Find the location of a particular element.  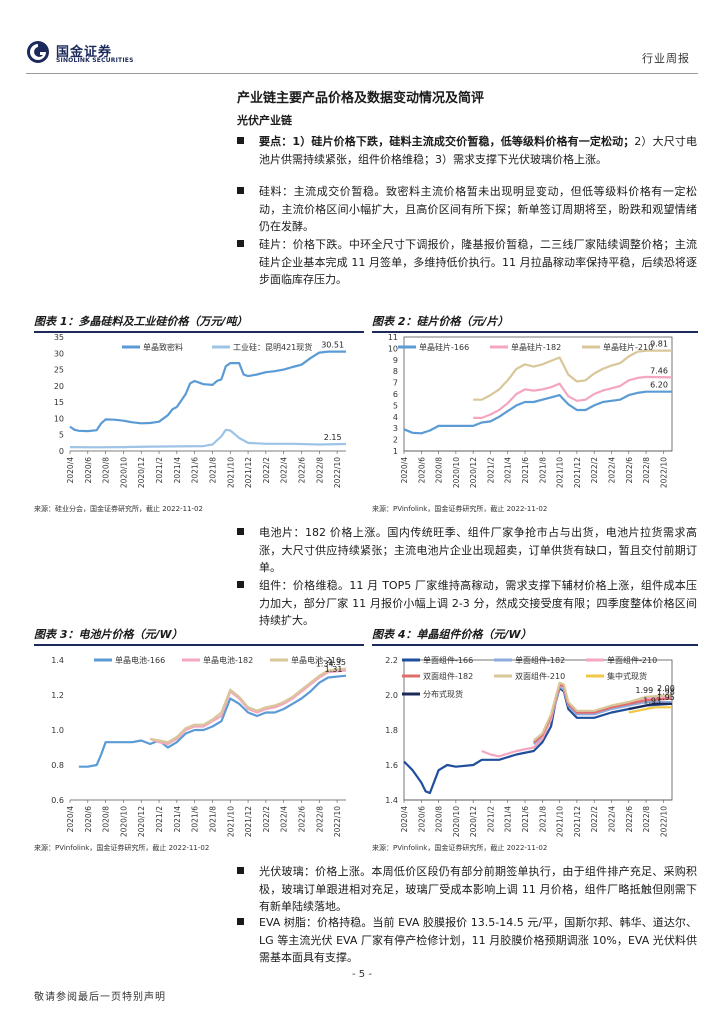

x-tick-label: 2022/6 is located at coordinates (301, 470).